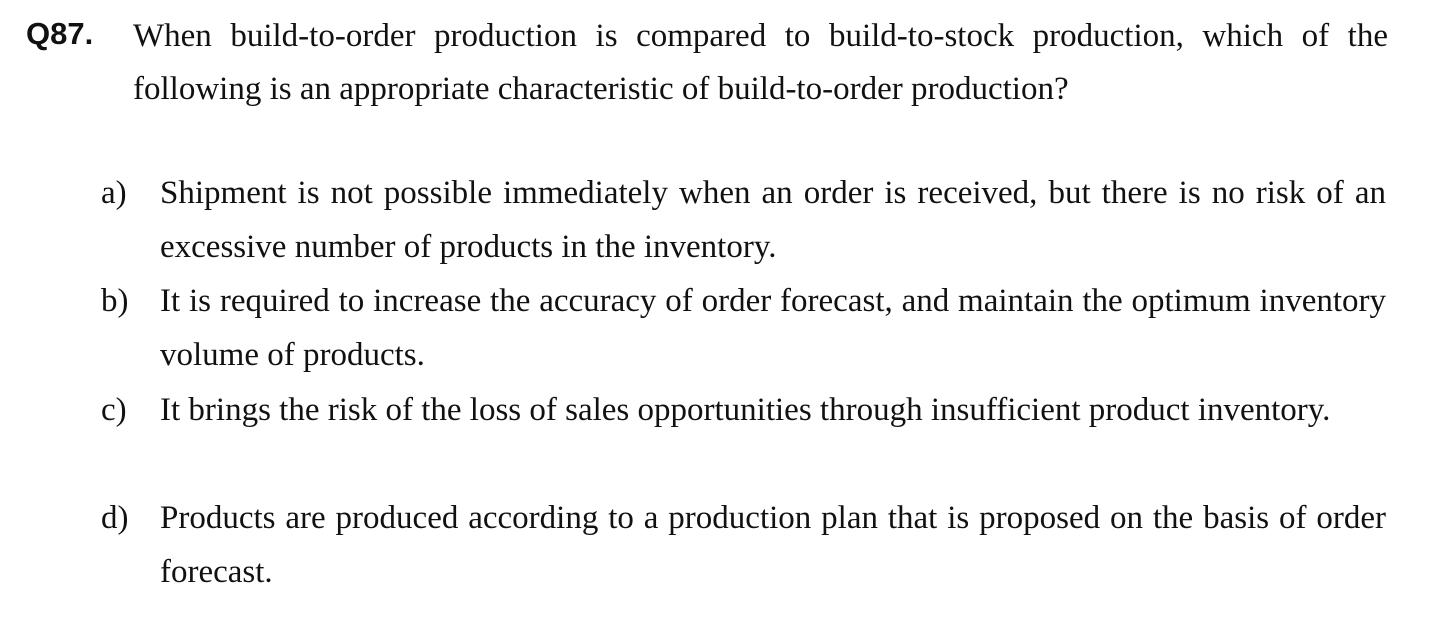 The height and width of the screenshot is (628, 1450). I want to click on option-c-letter: c), so click(114, 410).